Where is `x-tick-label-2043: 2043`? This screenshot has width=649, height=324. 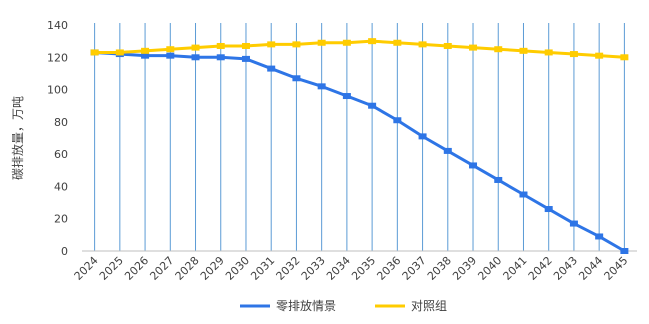
x-tick-label-2043: 2043 is located at coordinates (565, 268).